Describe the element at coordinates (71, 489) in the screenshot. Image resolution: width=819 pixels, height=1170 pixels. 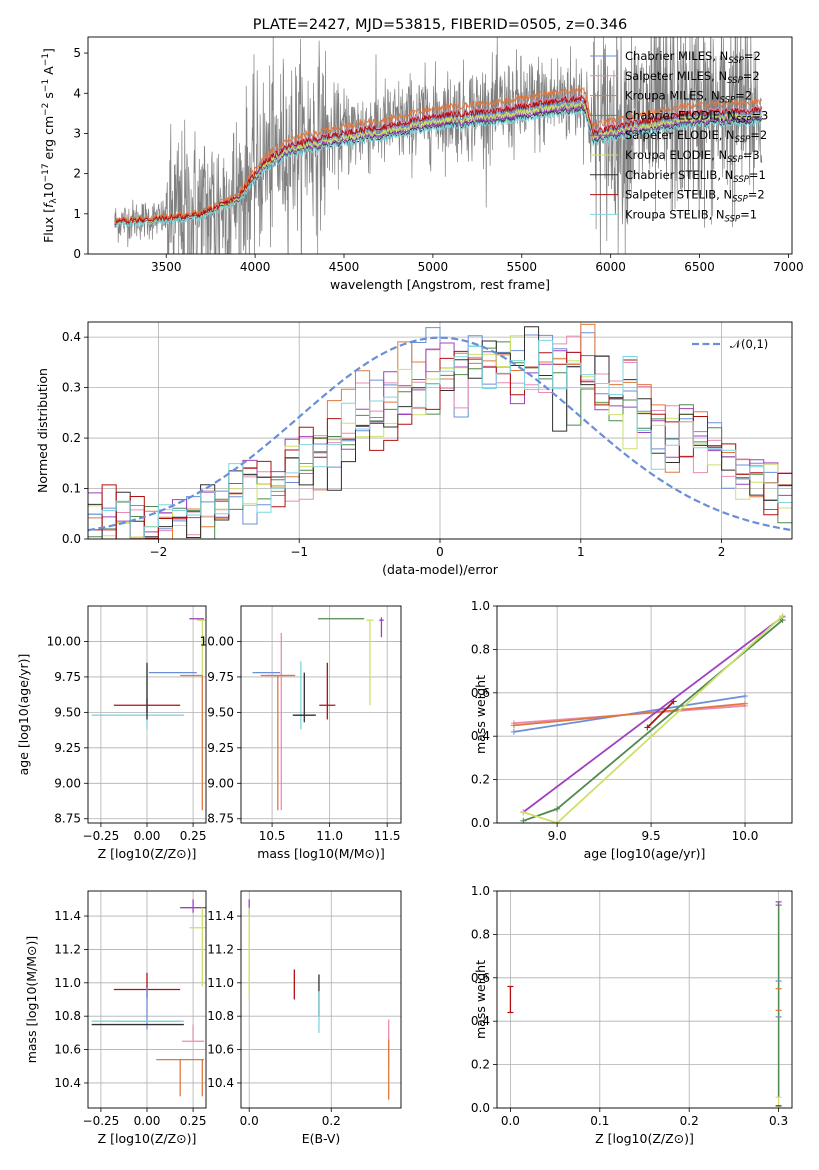
I see `y-tick-label: 0.1` at that location.